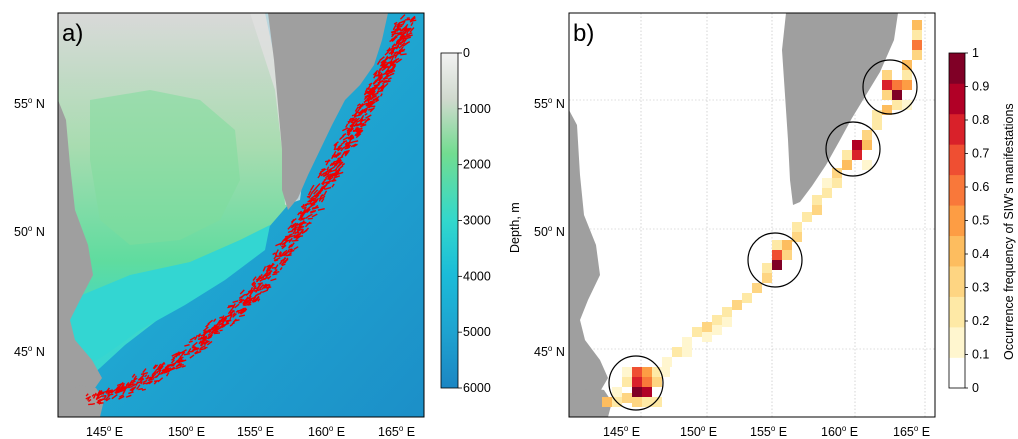 The image size is (1018, 439). Describe the element at coordinates (165, 167) in the screenshot. I see `central-plateau` at that location.